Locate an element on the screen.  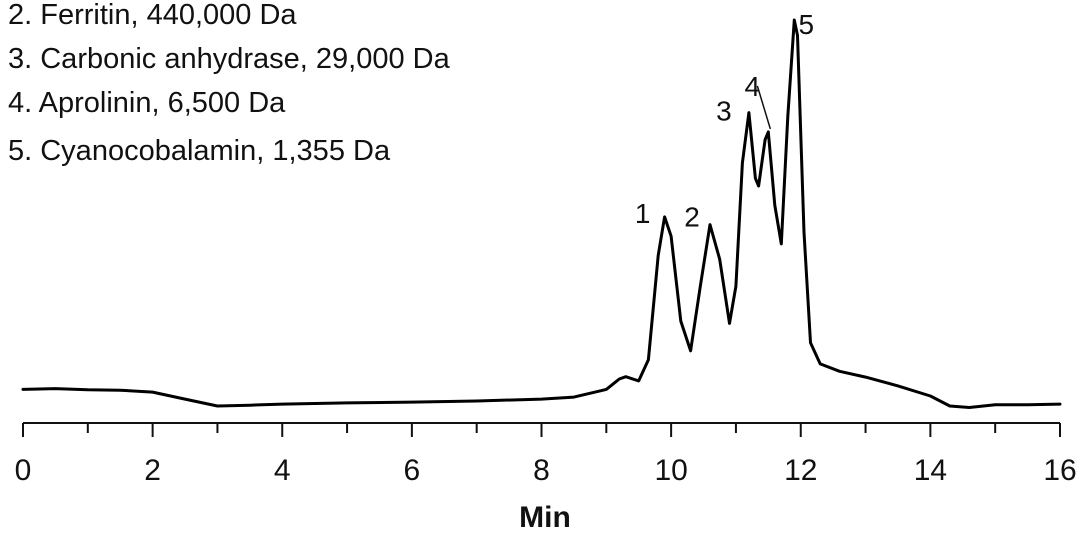
x-tick-label: 6 is located at coordinates (412, 470).